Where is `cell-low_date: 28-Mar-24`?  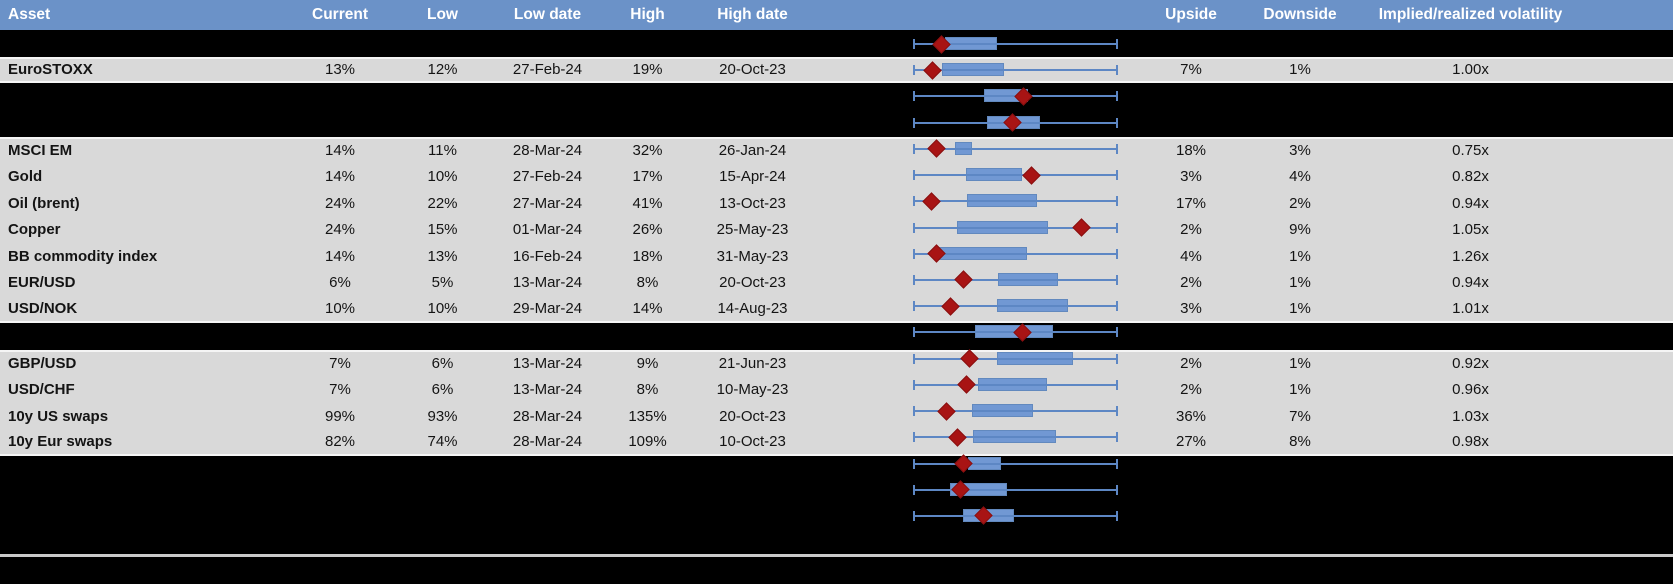 cell-low_date: 28-Mar-24 is located at coordinates (547, 416).